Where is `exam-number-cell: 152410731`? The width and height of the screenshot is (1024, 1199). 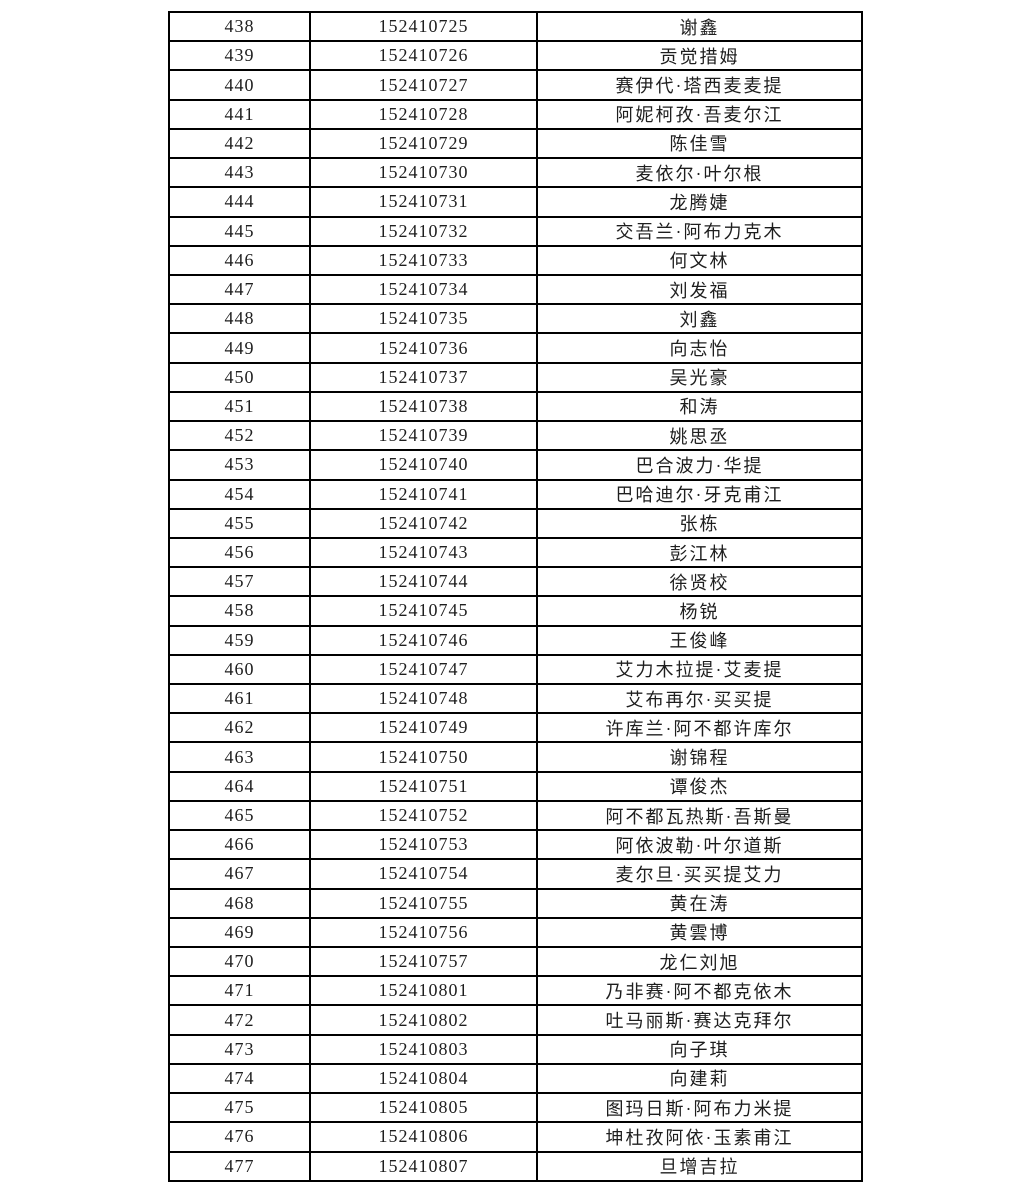 exam-number-cell: 152410731 is located at coordinates (423, 202).